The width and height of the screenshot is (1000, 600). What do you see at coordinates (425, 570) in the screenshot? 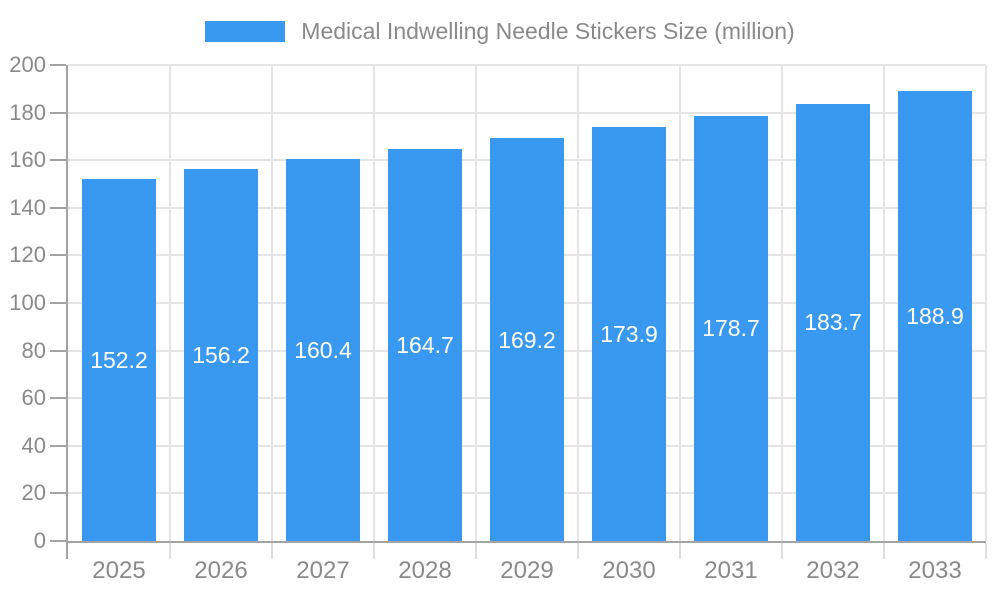
I see `x-axis-label: 2028` at bounding box center [425, 570].